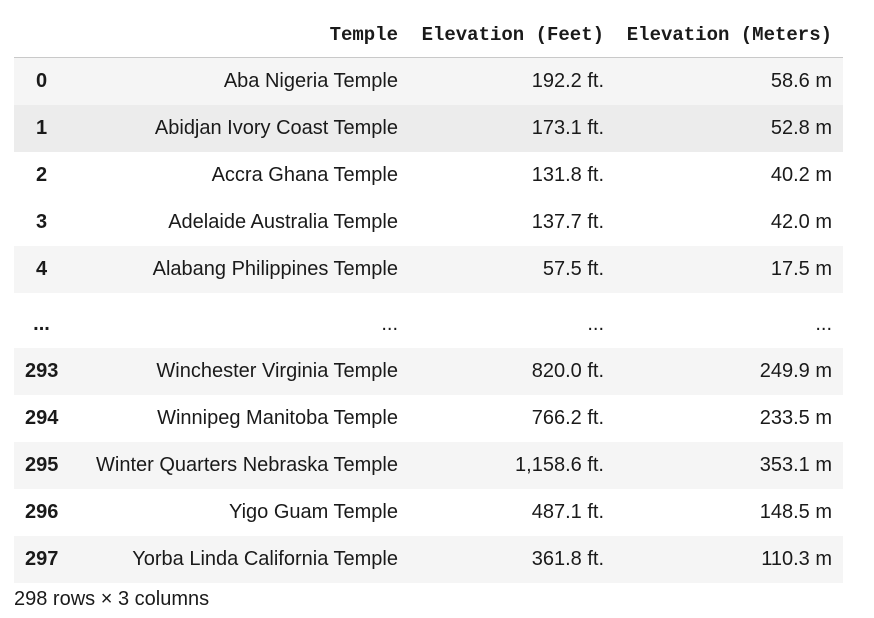 This screenshot has width=874, height=618. I want to click on temple-cell: Adelaide Australia Temple, so click(283, 222).